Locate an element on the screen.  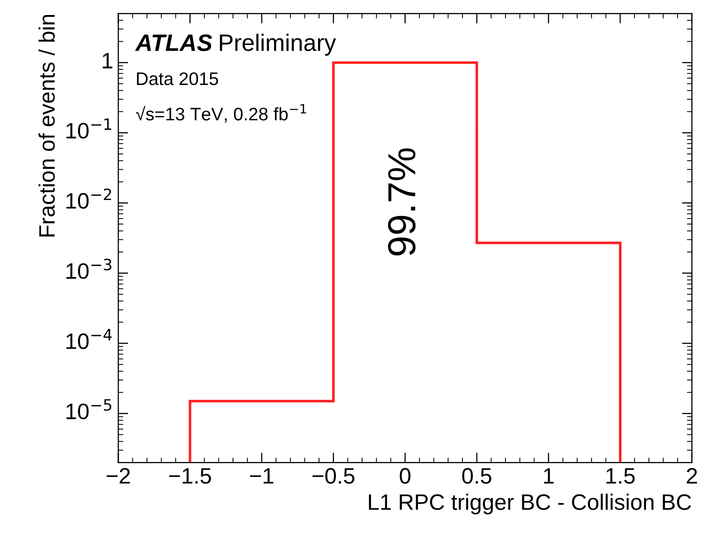
y-tick-label: 10$^{−5}$ is located at coordinates (89, 409).